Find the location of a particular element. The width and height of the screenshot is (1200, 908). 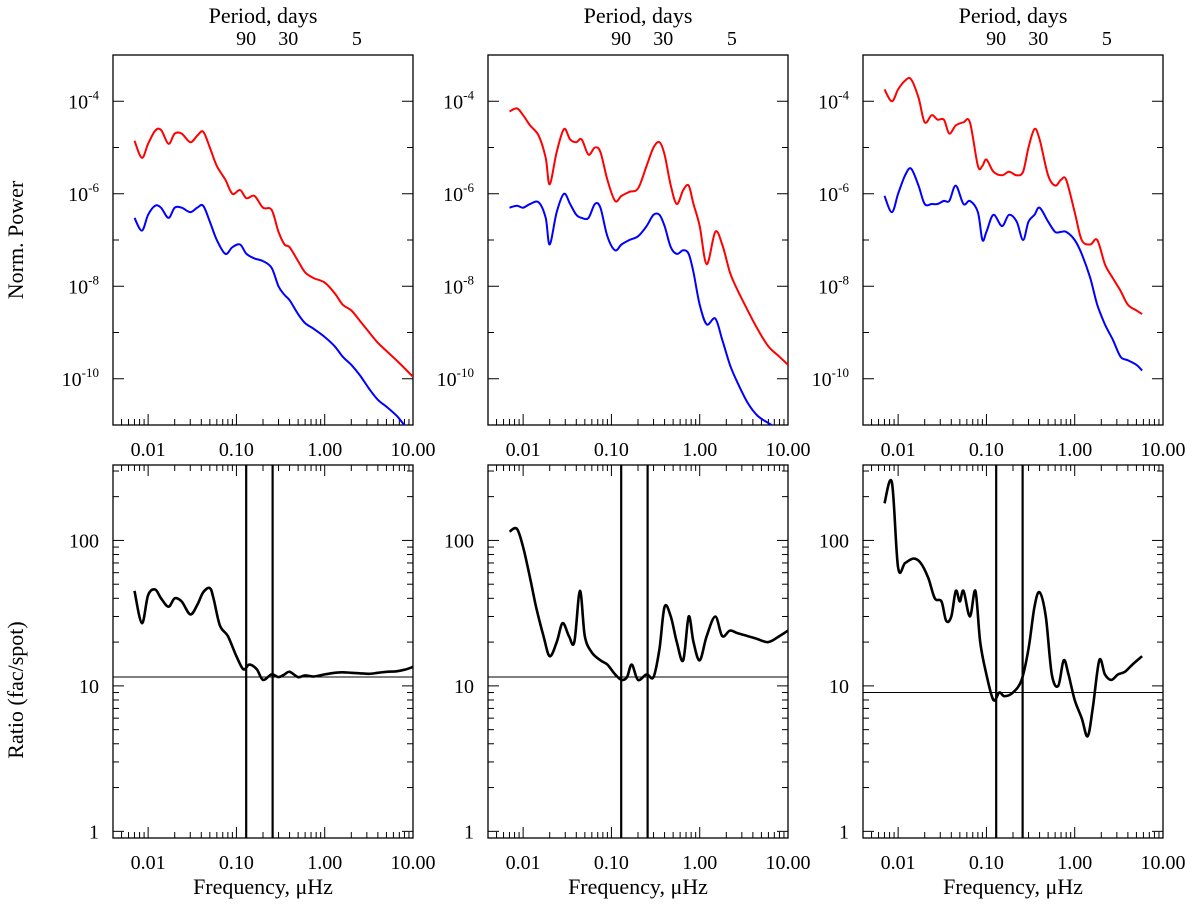

y-tick-label: 1 is located at coordinates (844, 832).